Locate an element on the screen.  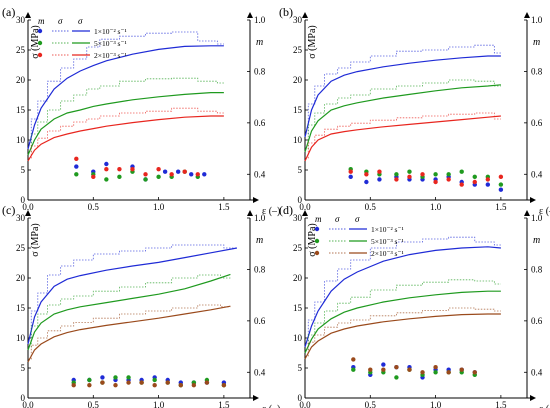
legend-header: m is located at coordinates (41, 21).